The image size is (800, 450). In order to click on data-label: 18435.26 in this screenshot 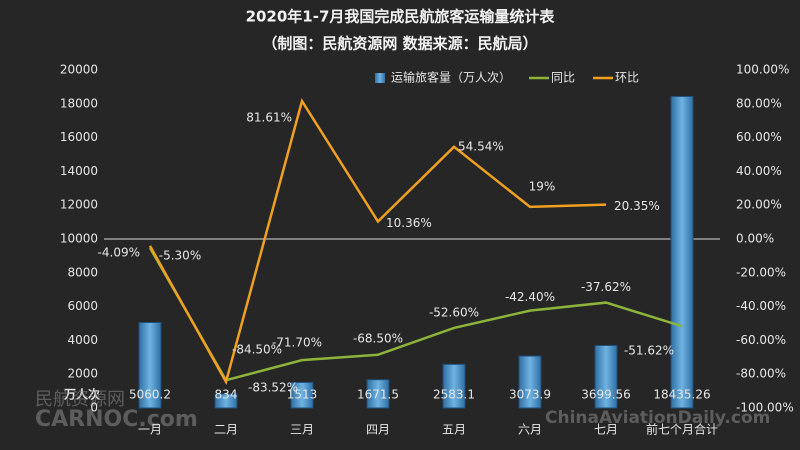, I will do `click(681, 395)`.